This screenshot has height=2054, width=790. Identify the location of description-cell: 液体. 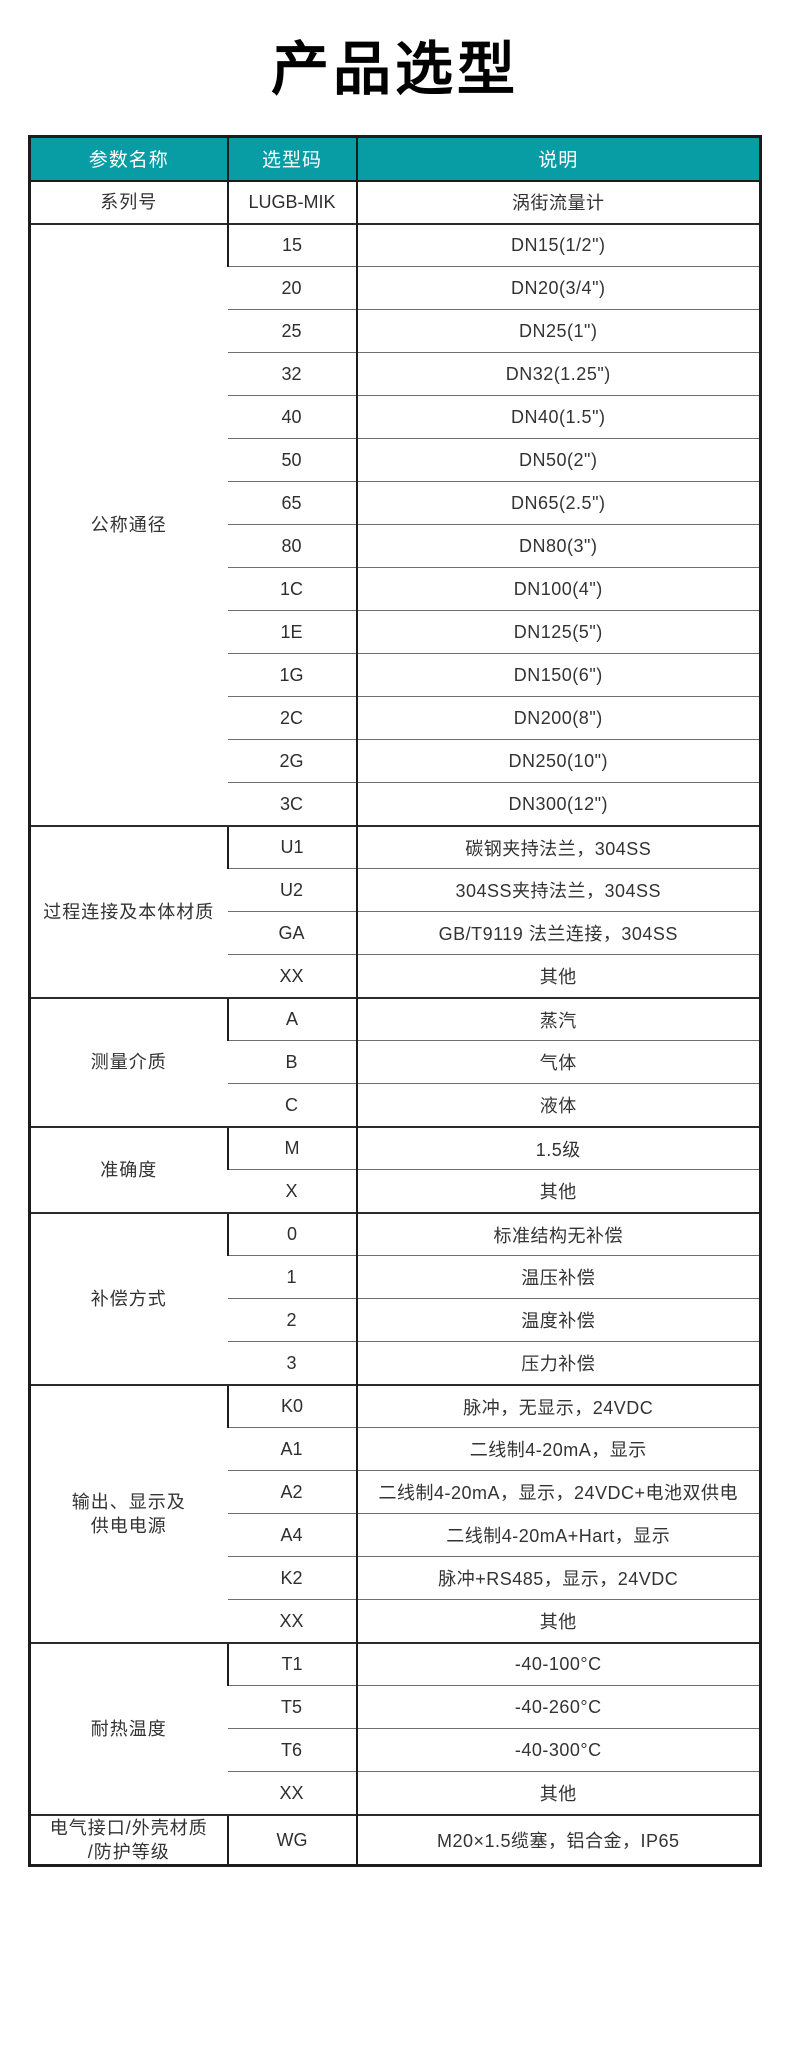
(558, 1105).